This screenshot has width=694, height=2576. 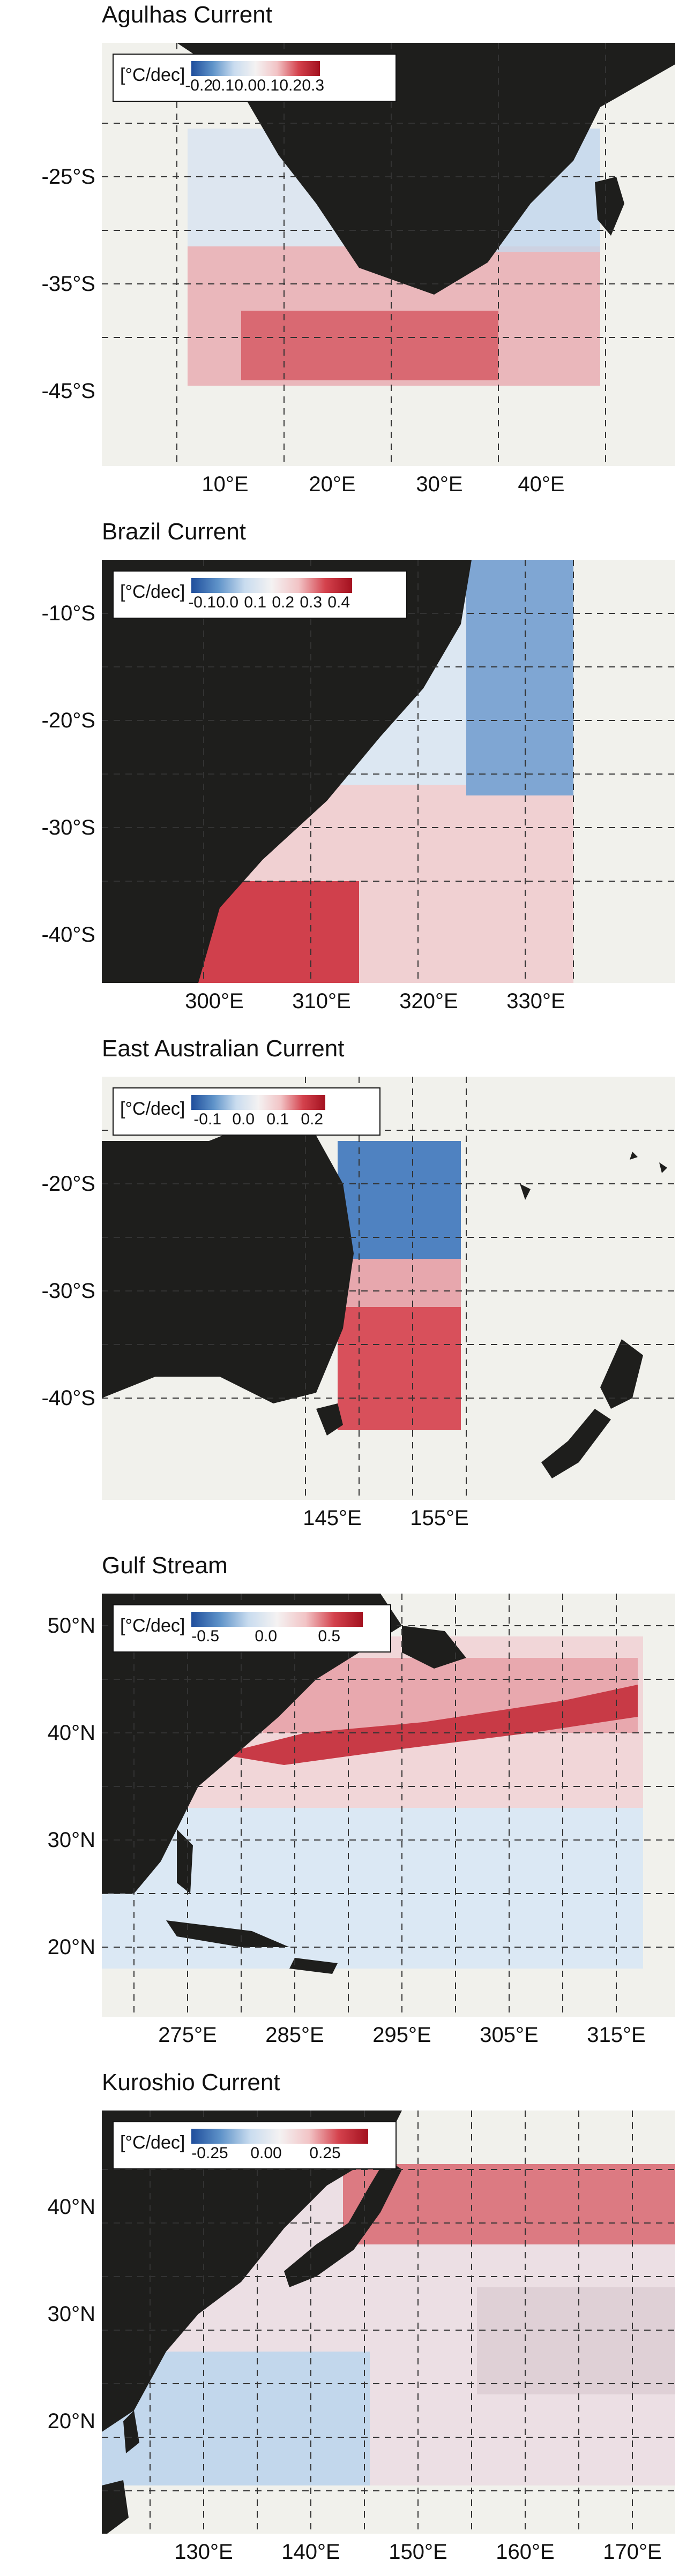 I want to click on colorbar: -0.5 0.0 0.5, so click(x=277, y=1627).